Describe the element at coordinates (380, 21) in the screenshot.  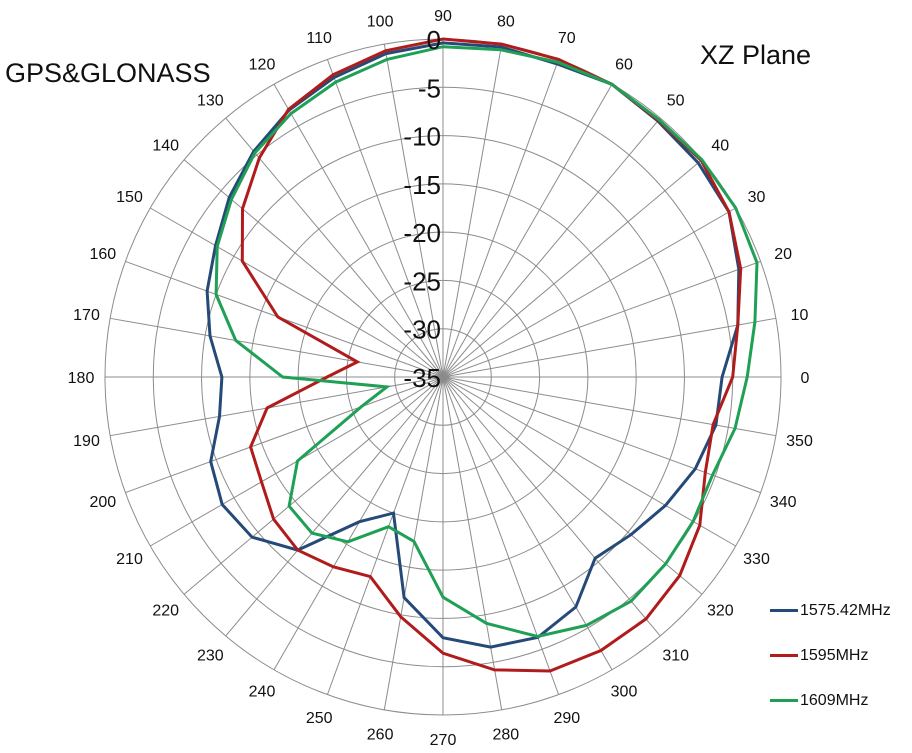
I see `angle-tick-label: 100` at that location.